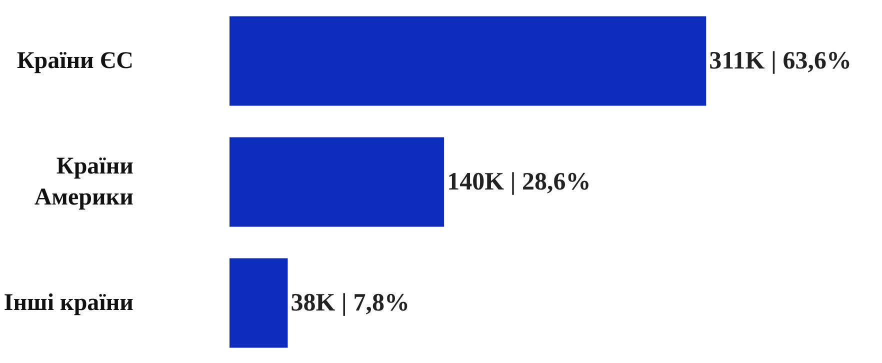 Image resolution: width=882 pixels, height=363 pixels. I want to click on data-label: 38K | 7,8%, so click(350, 303).